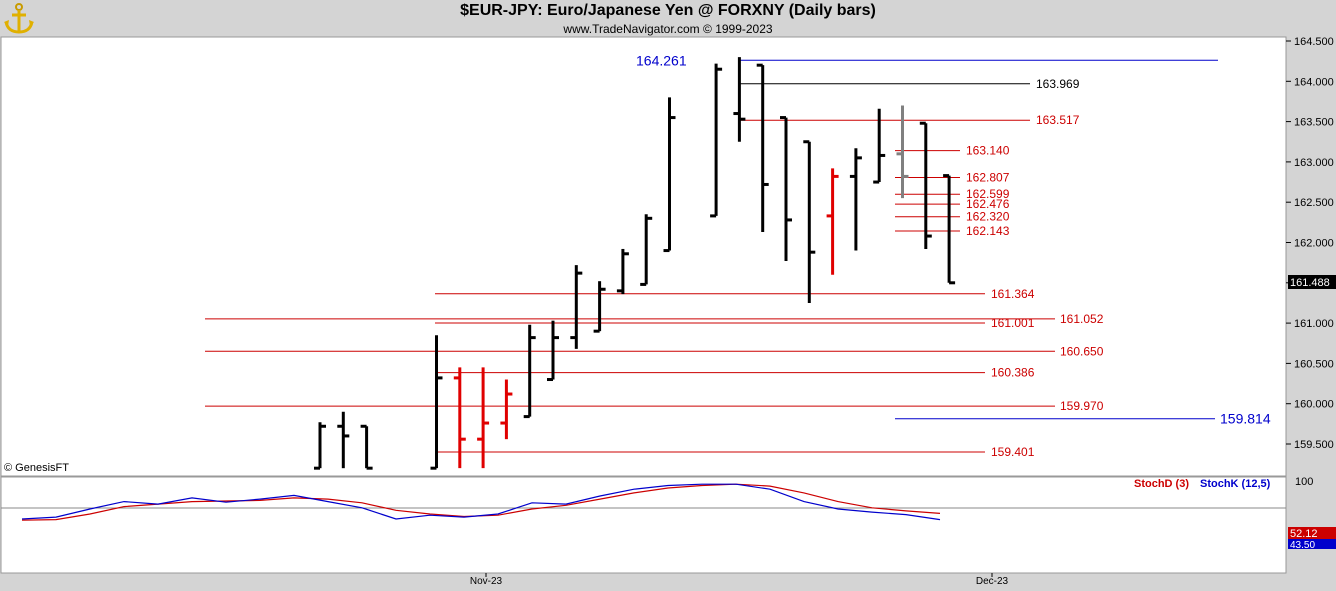  What do you see at coordinates (1058, 84) in the screenshot?
I see `level-label: 163.969` at bounding box center [1058, 84].